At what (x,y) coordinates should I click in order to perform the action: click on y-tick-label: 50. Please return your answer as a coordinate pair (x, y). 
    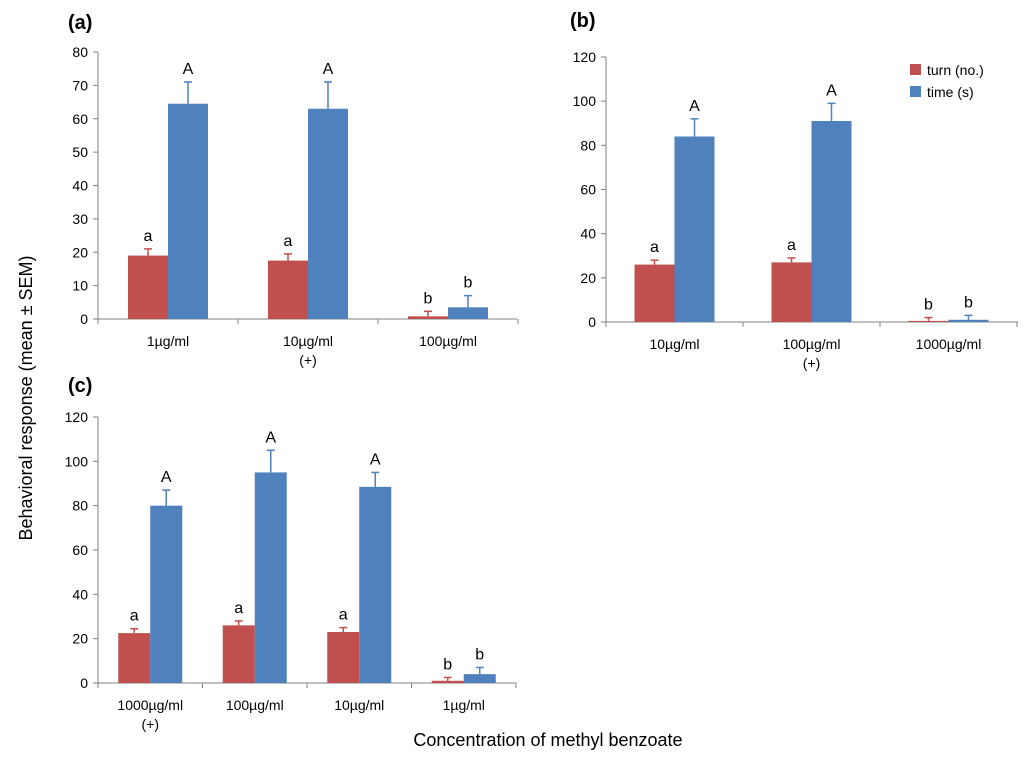
    Looking at the image, I should click on (80, 152).